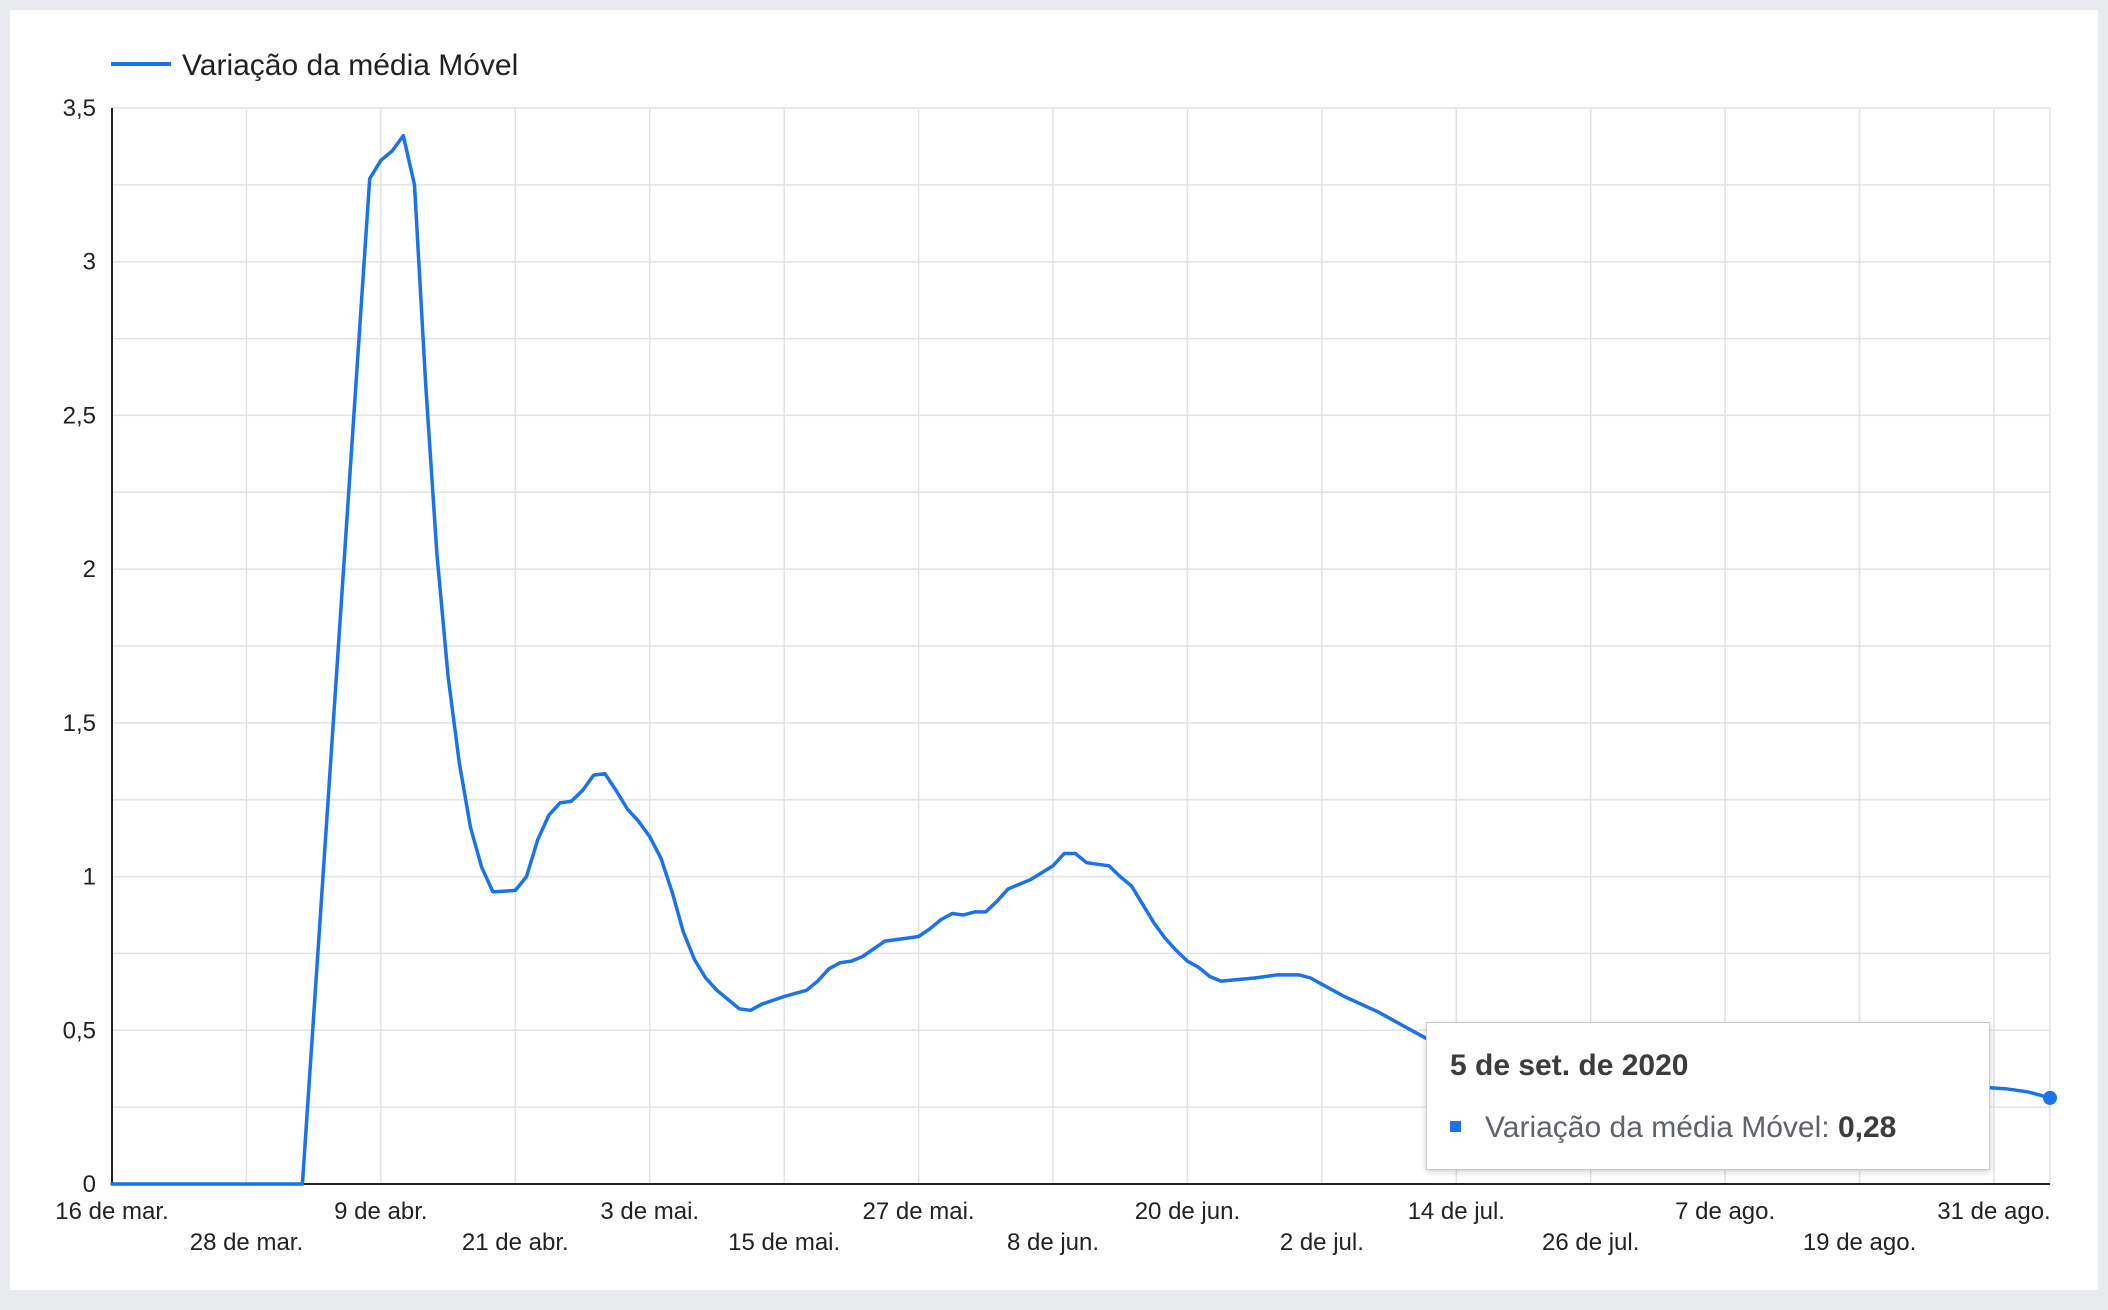 The height and width of the screenshot is (1310, 2108). Describe the element at coordinates (784, 1242) in the screenshot. I see `x-tick-label: 15 de mai.` at that location.